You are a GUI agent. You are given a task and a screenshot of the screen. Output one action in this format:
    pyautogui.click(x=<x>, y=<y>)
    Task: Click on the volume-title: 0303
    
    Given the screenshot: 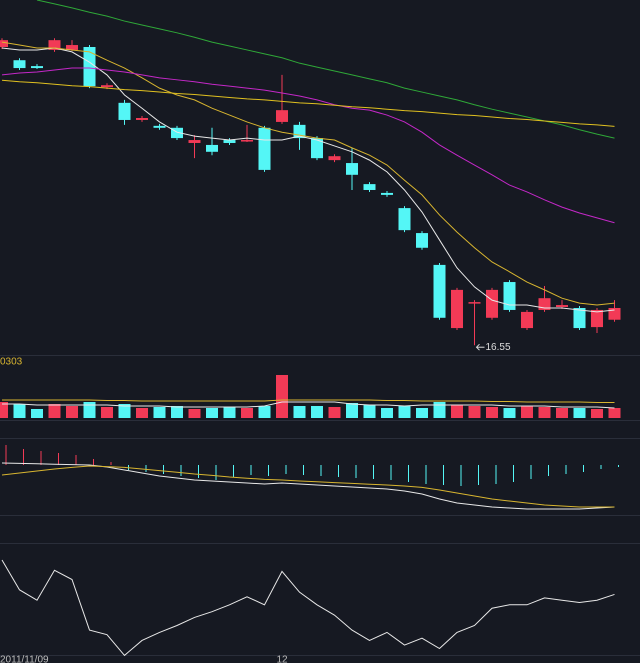 What is the action you would take?
    pyautogui.click(x=11, y=362)
    